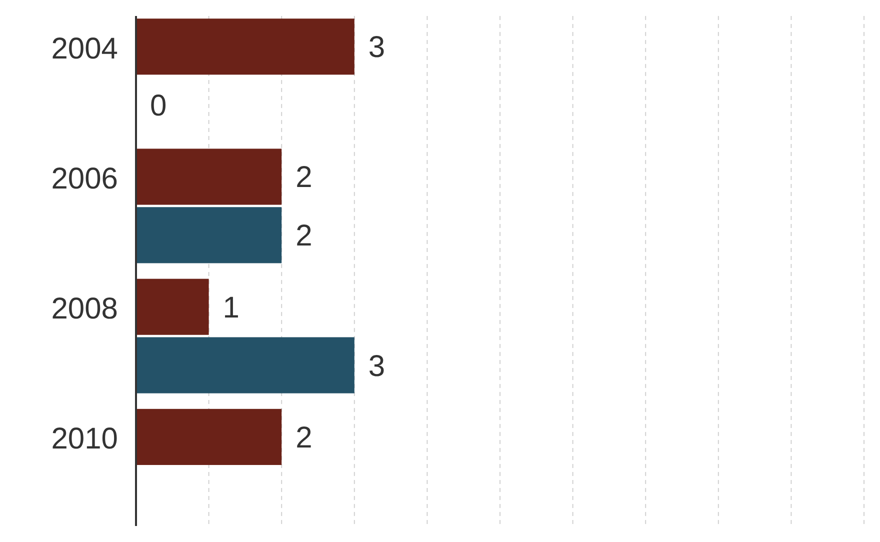 This screenshot has height=542, width=880. I want to click on y-tick-label: 2010, so click(84, 439).